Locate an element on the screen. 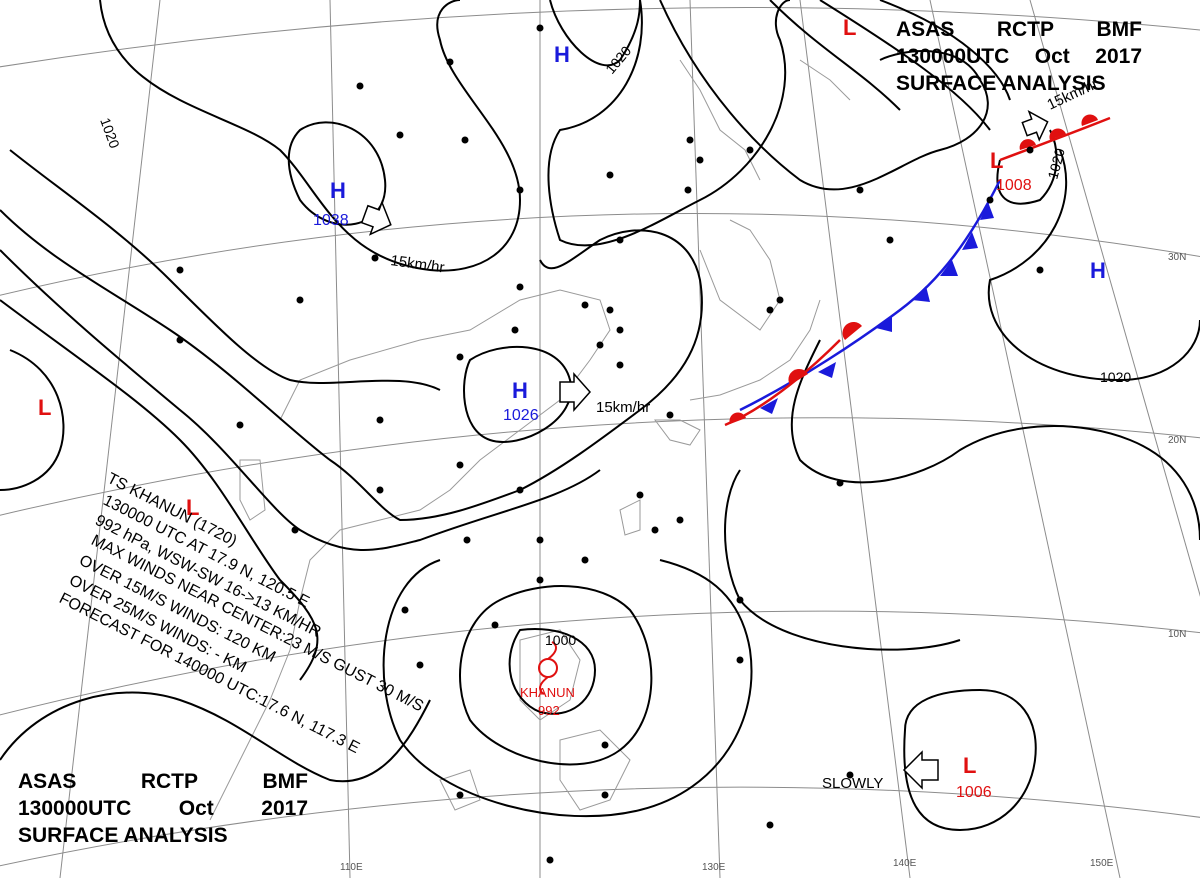  lat-label: 10N is located at coordinates (1177, 634).